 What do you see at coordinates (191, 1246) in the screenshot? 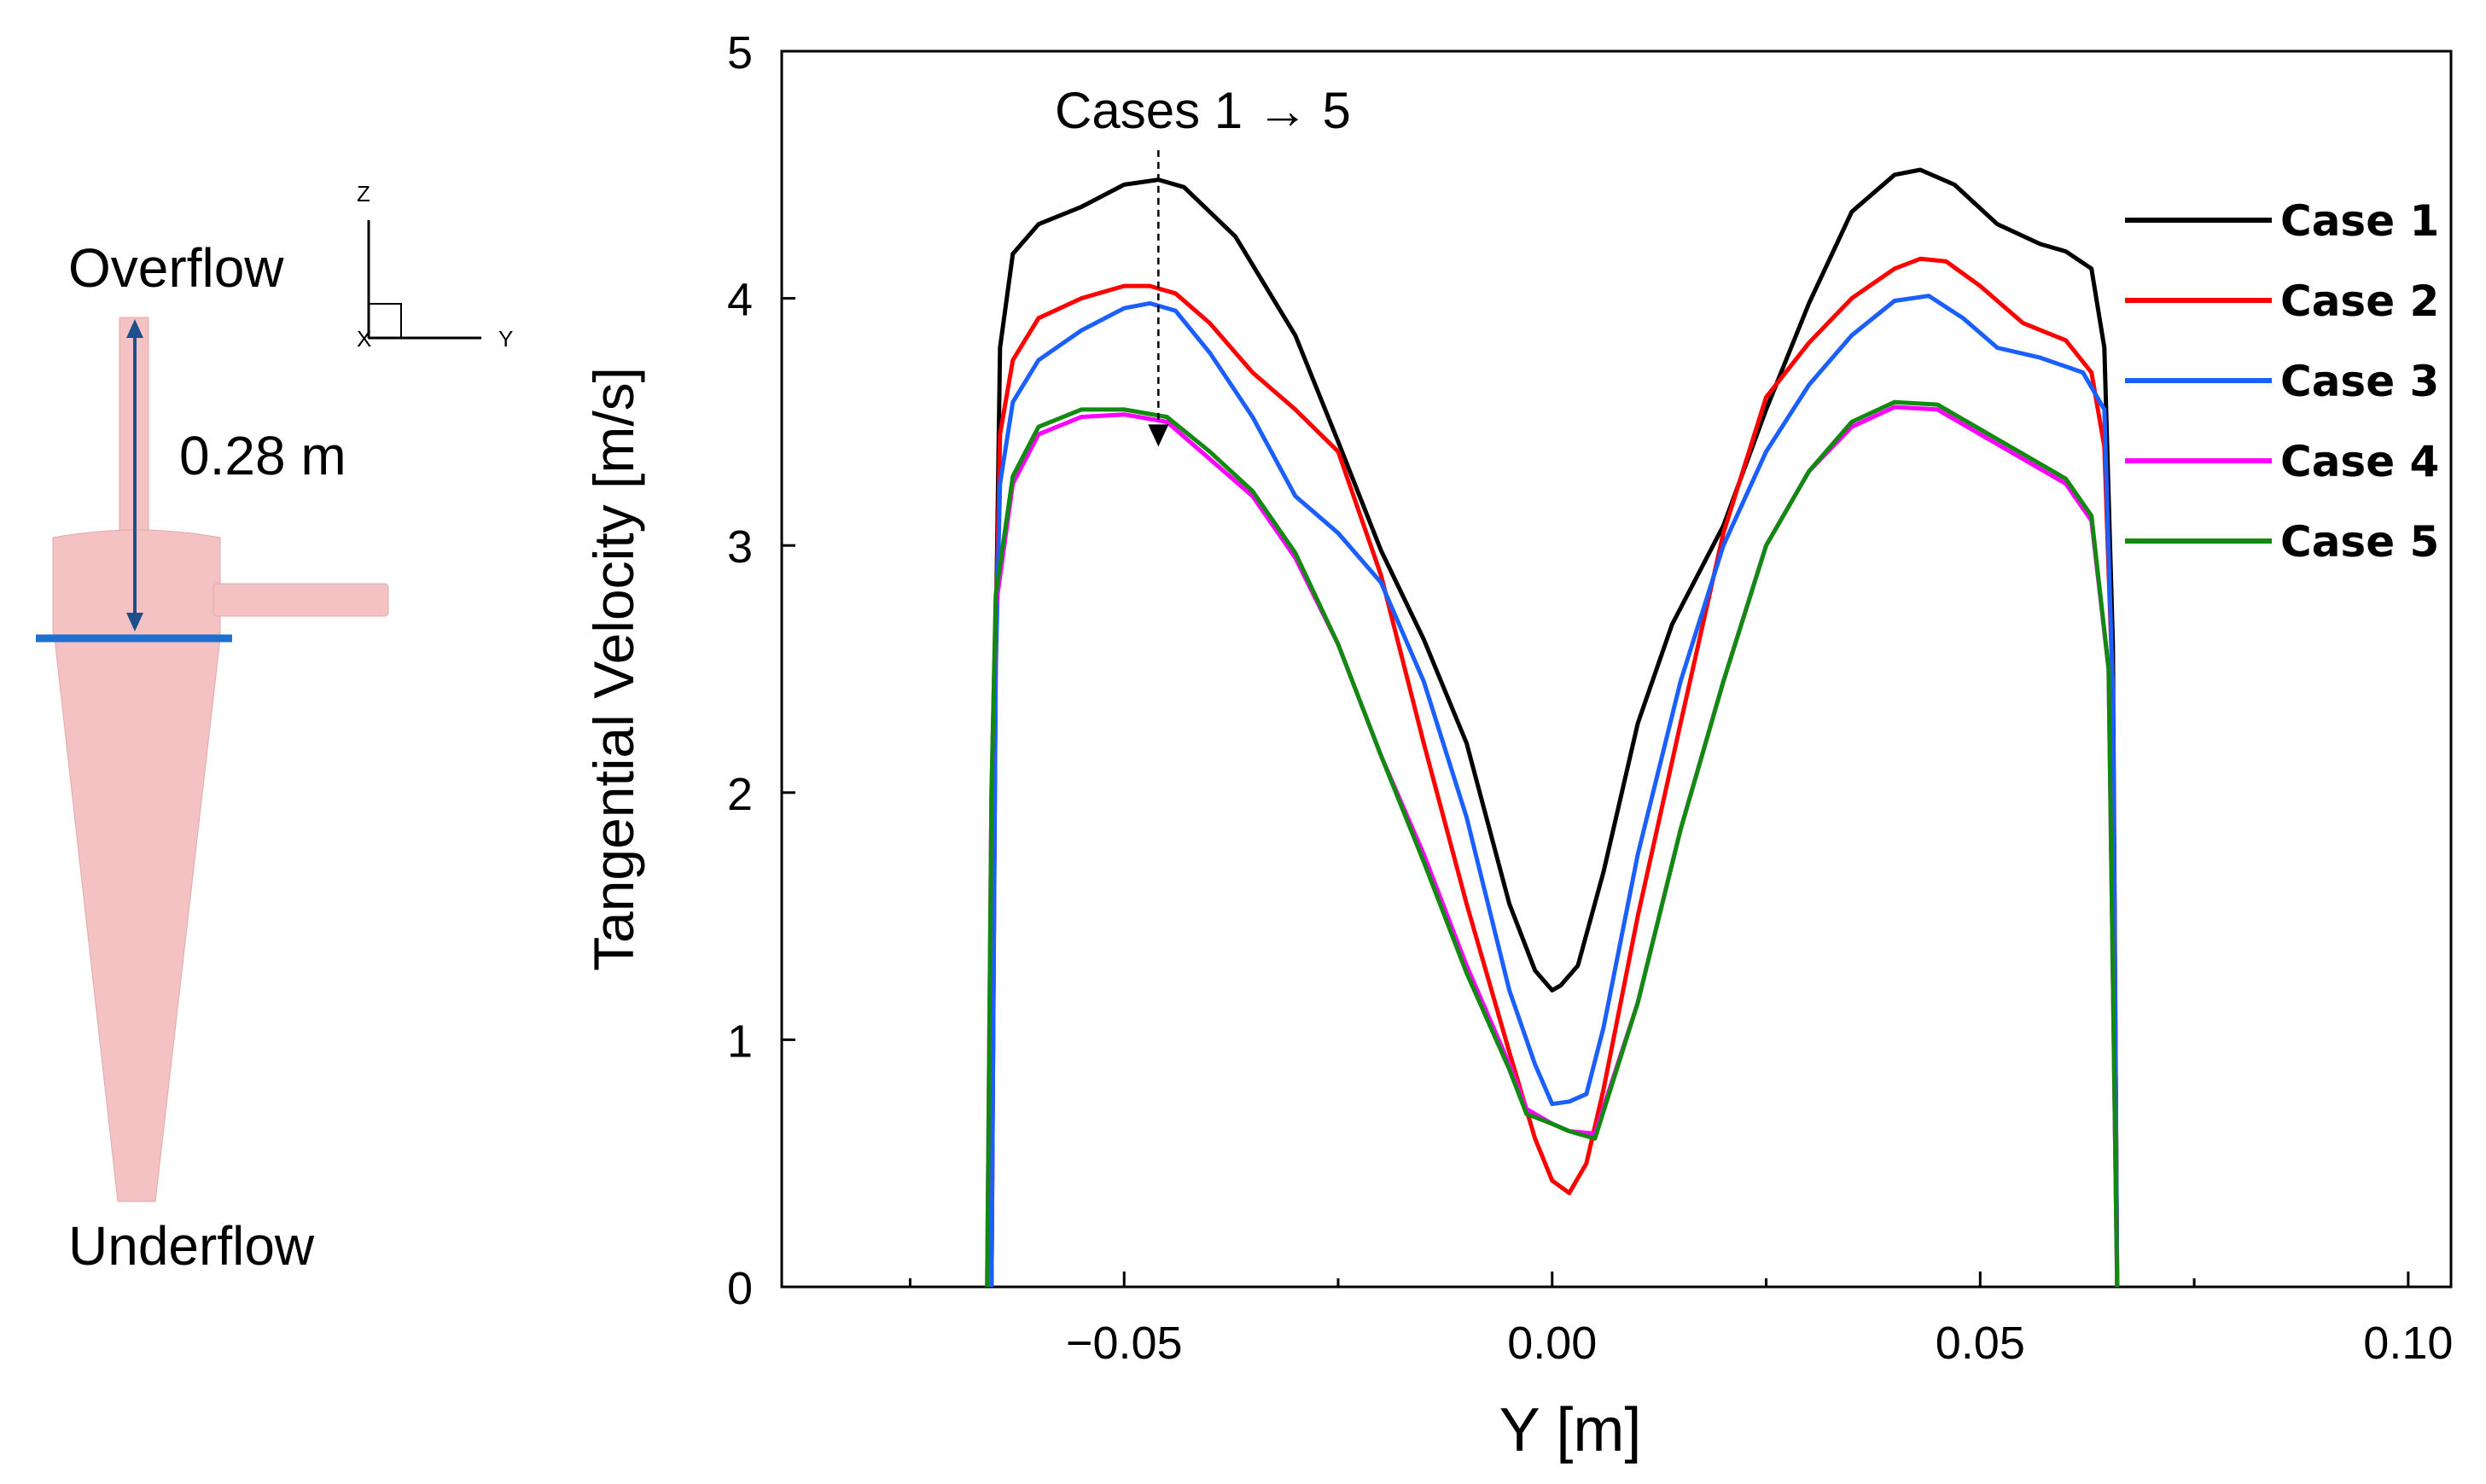
I see `underflow-label: Underflow` at bounding box center [191, 1246].